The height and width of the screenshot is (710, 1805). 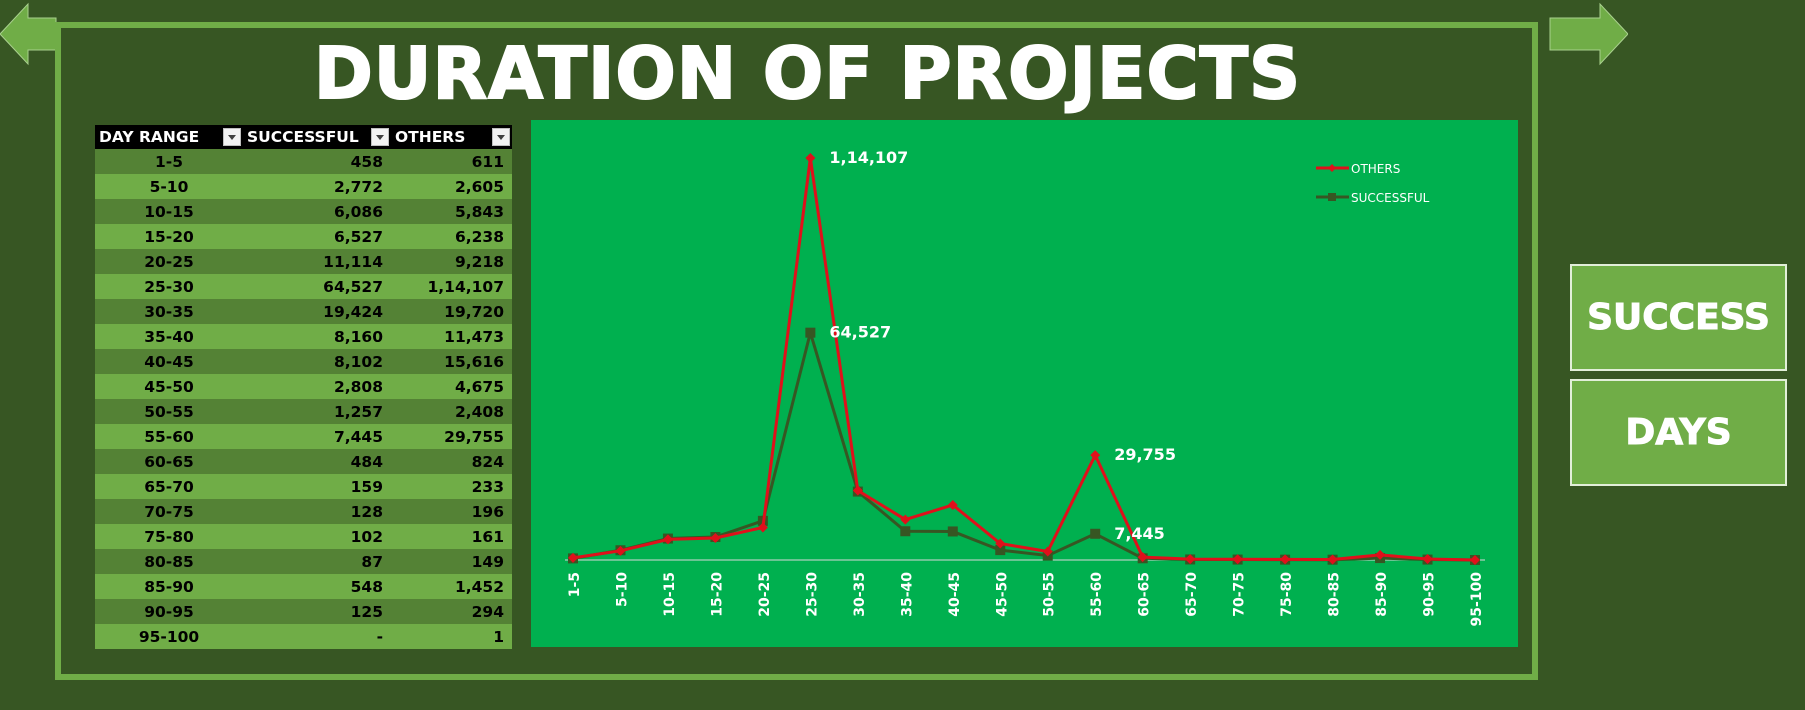 I want to click on x-tick-label: 1-5, so click(x=575, y=584).